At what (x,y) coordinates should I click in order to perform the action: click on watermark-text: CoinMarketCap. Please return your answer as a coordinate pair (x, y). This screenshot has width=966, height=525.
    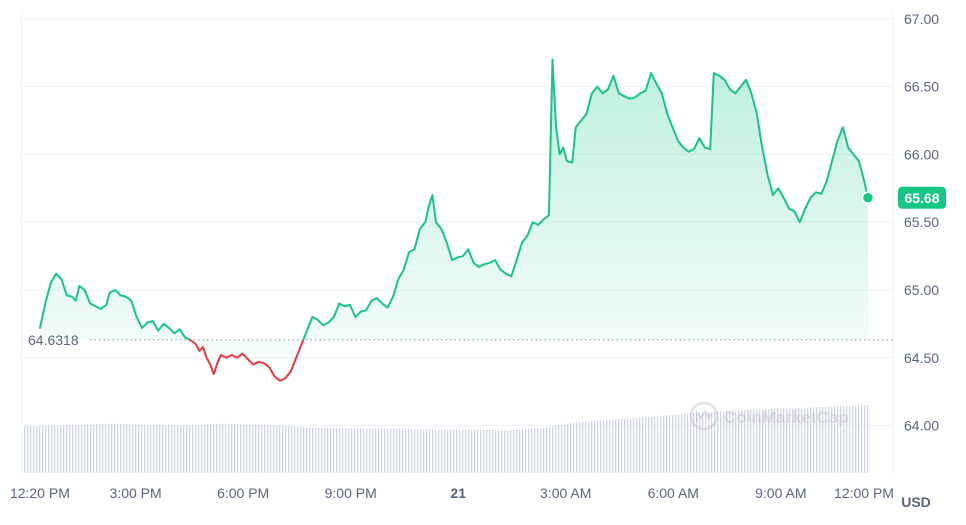
    Looking at the image, I should click on (786, 417).